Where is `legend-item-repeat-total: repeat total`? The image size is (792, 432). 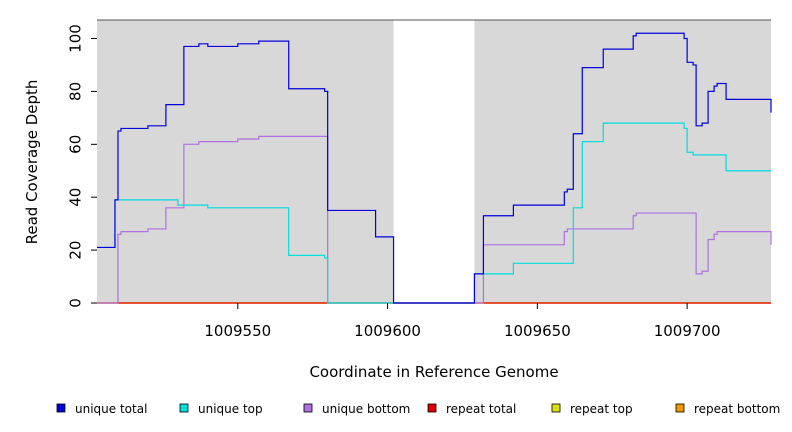
legend-item-repeat-total: repeat total is located at coordinates (471, 409).